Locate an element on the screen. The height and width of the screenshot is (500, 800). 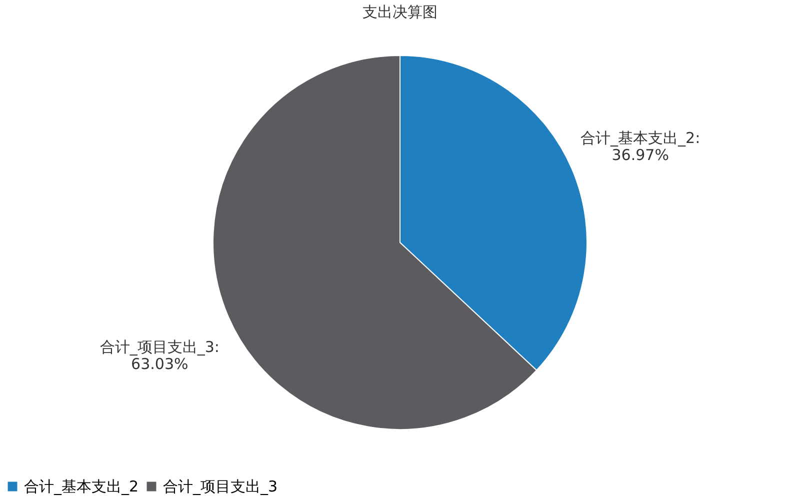
legend-label: 合计_基本支出_2 is located at coordinates (81, 487).